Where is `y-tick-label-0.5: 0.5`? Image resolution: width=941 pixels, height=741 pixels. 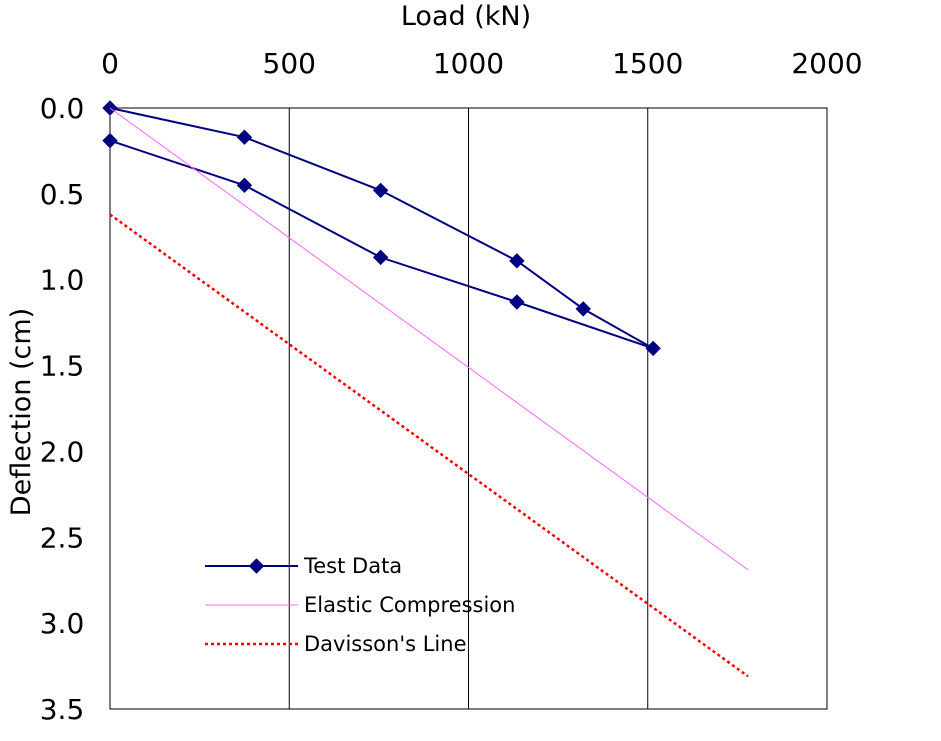 y-tick-label-0.5: 0.5 is located at coordinates (62, 194).